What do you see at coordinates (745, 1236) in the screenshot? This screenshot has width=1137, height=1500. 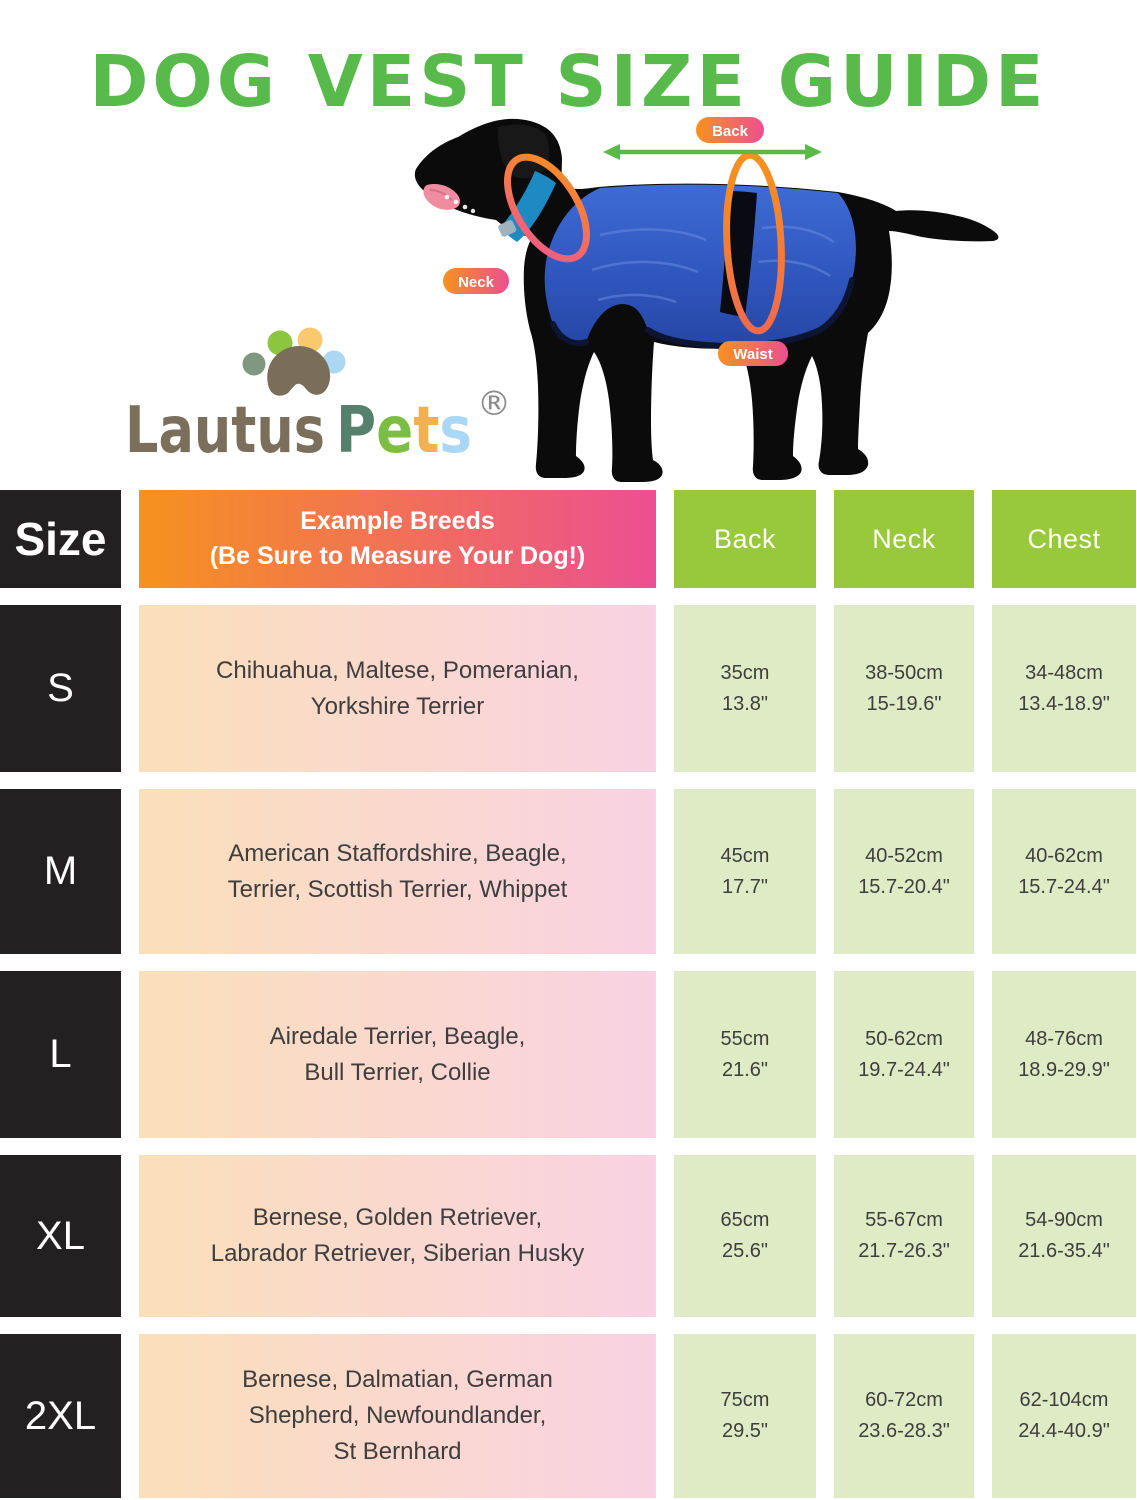 I see `back-cell: 65cm 25.6"` at bounding box center [745, 1236].